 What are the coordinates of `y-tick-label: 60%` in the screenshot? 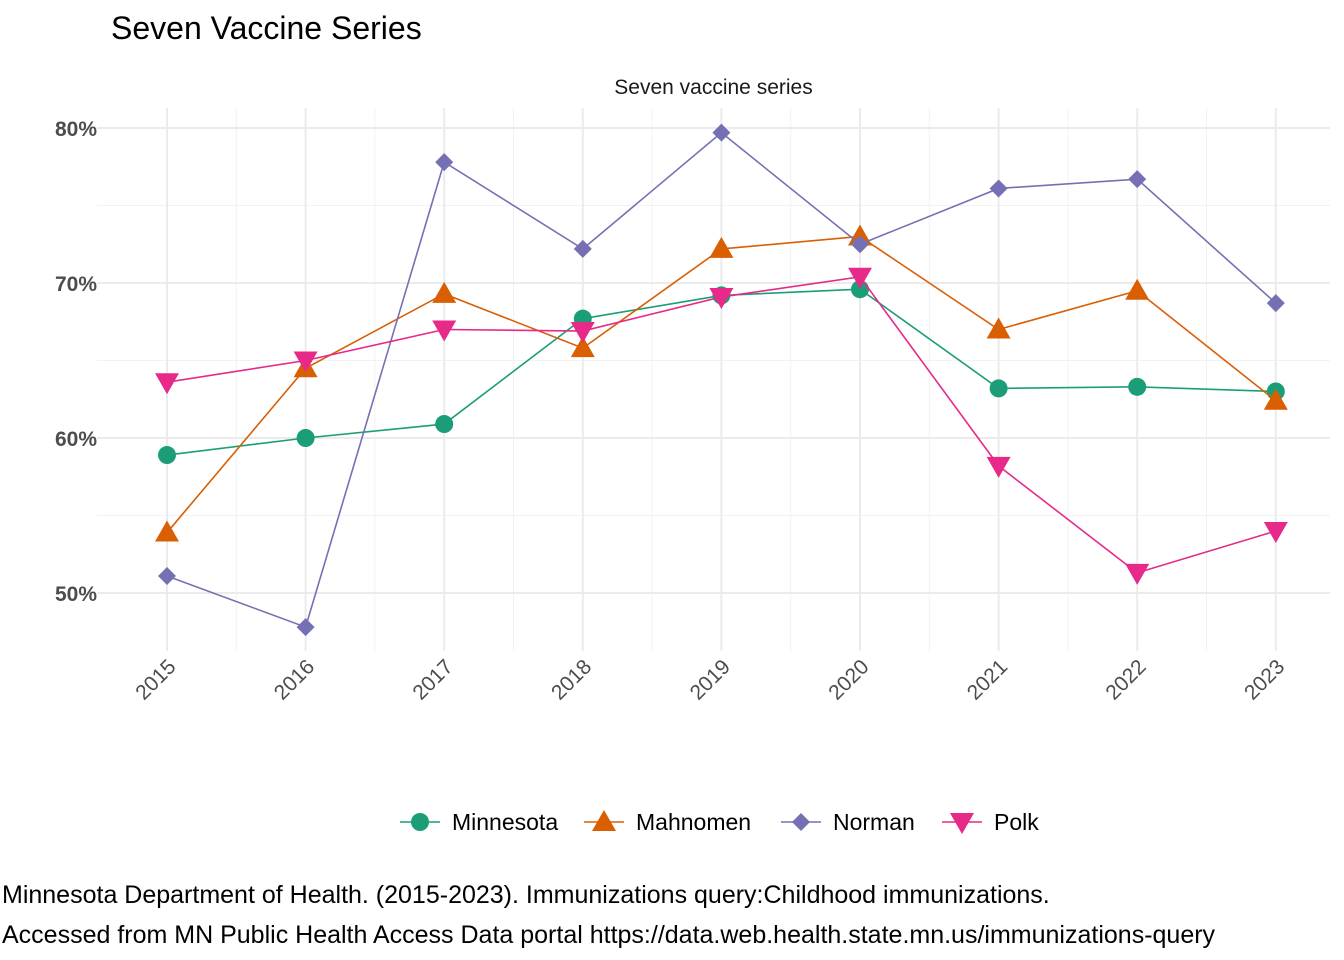 It's located at (76, 439).